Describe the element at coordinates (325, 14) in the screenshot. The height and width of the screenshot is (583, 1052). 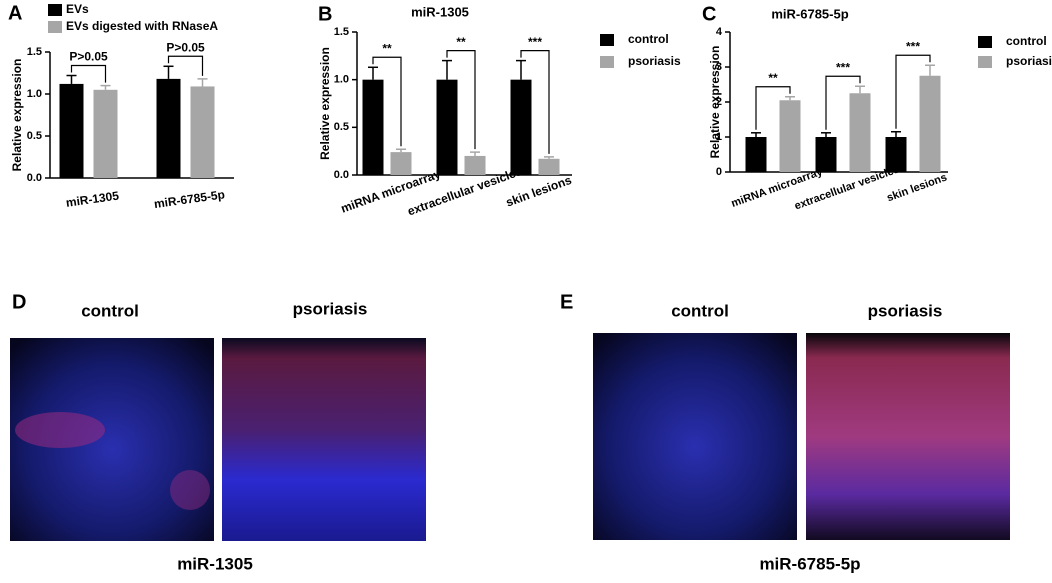
I see `panel-letter: B` at that location.